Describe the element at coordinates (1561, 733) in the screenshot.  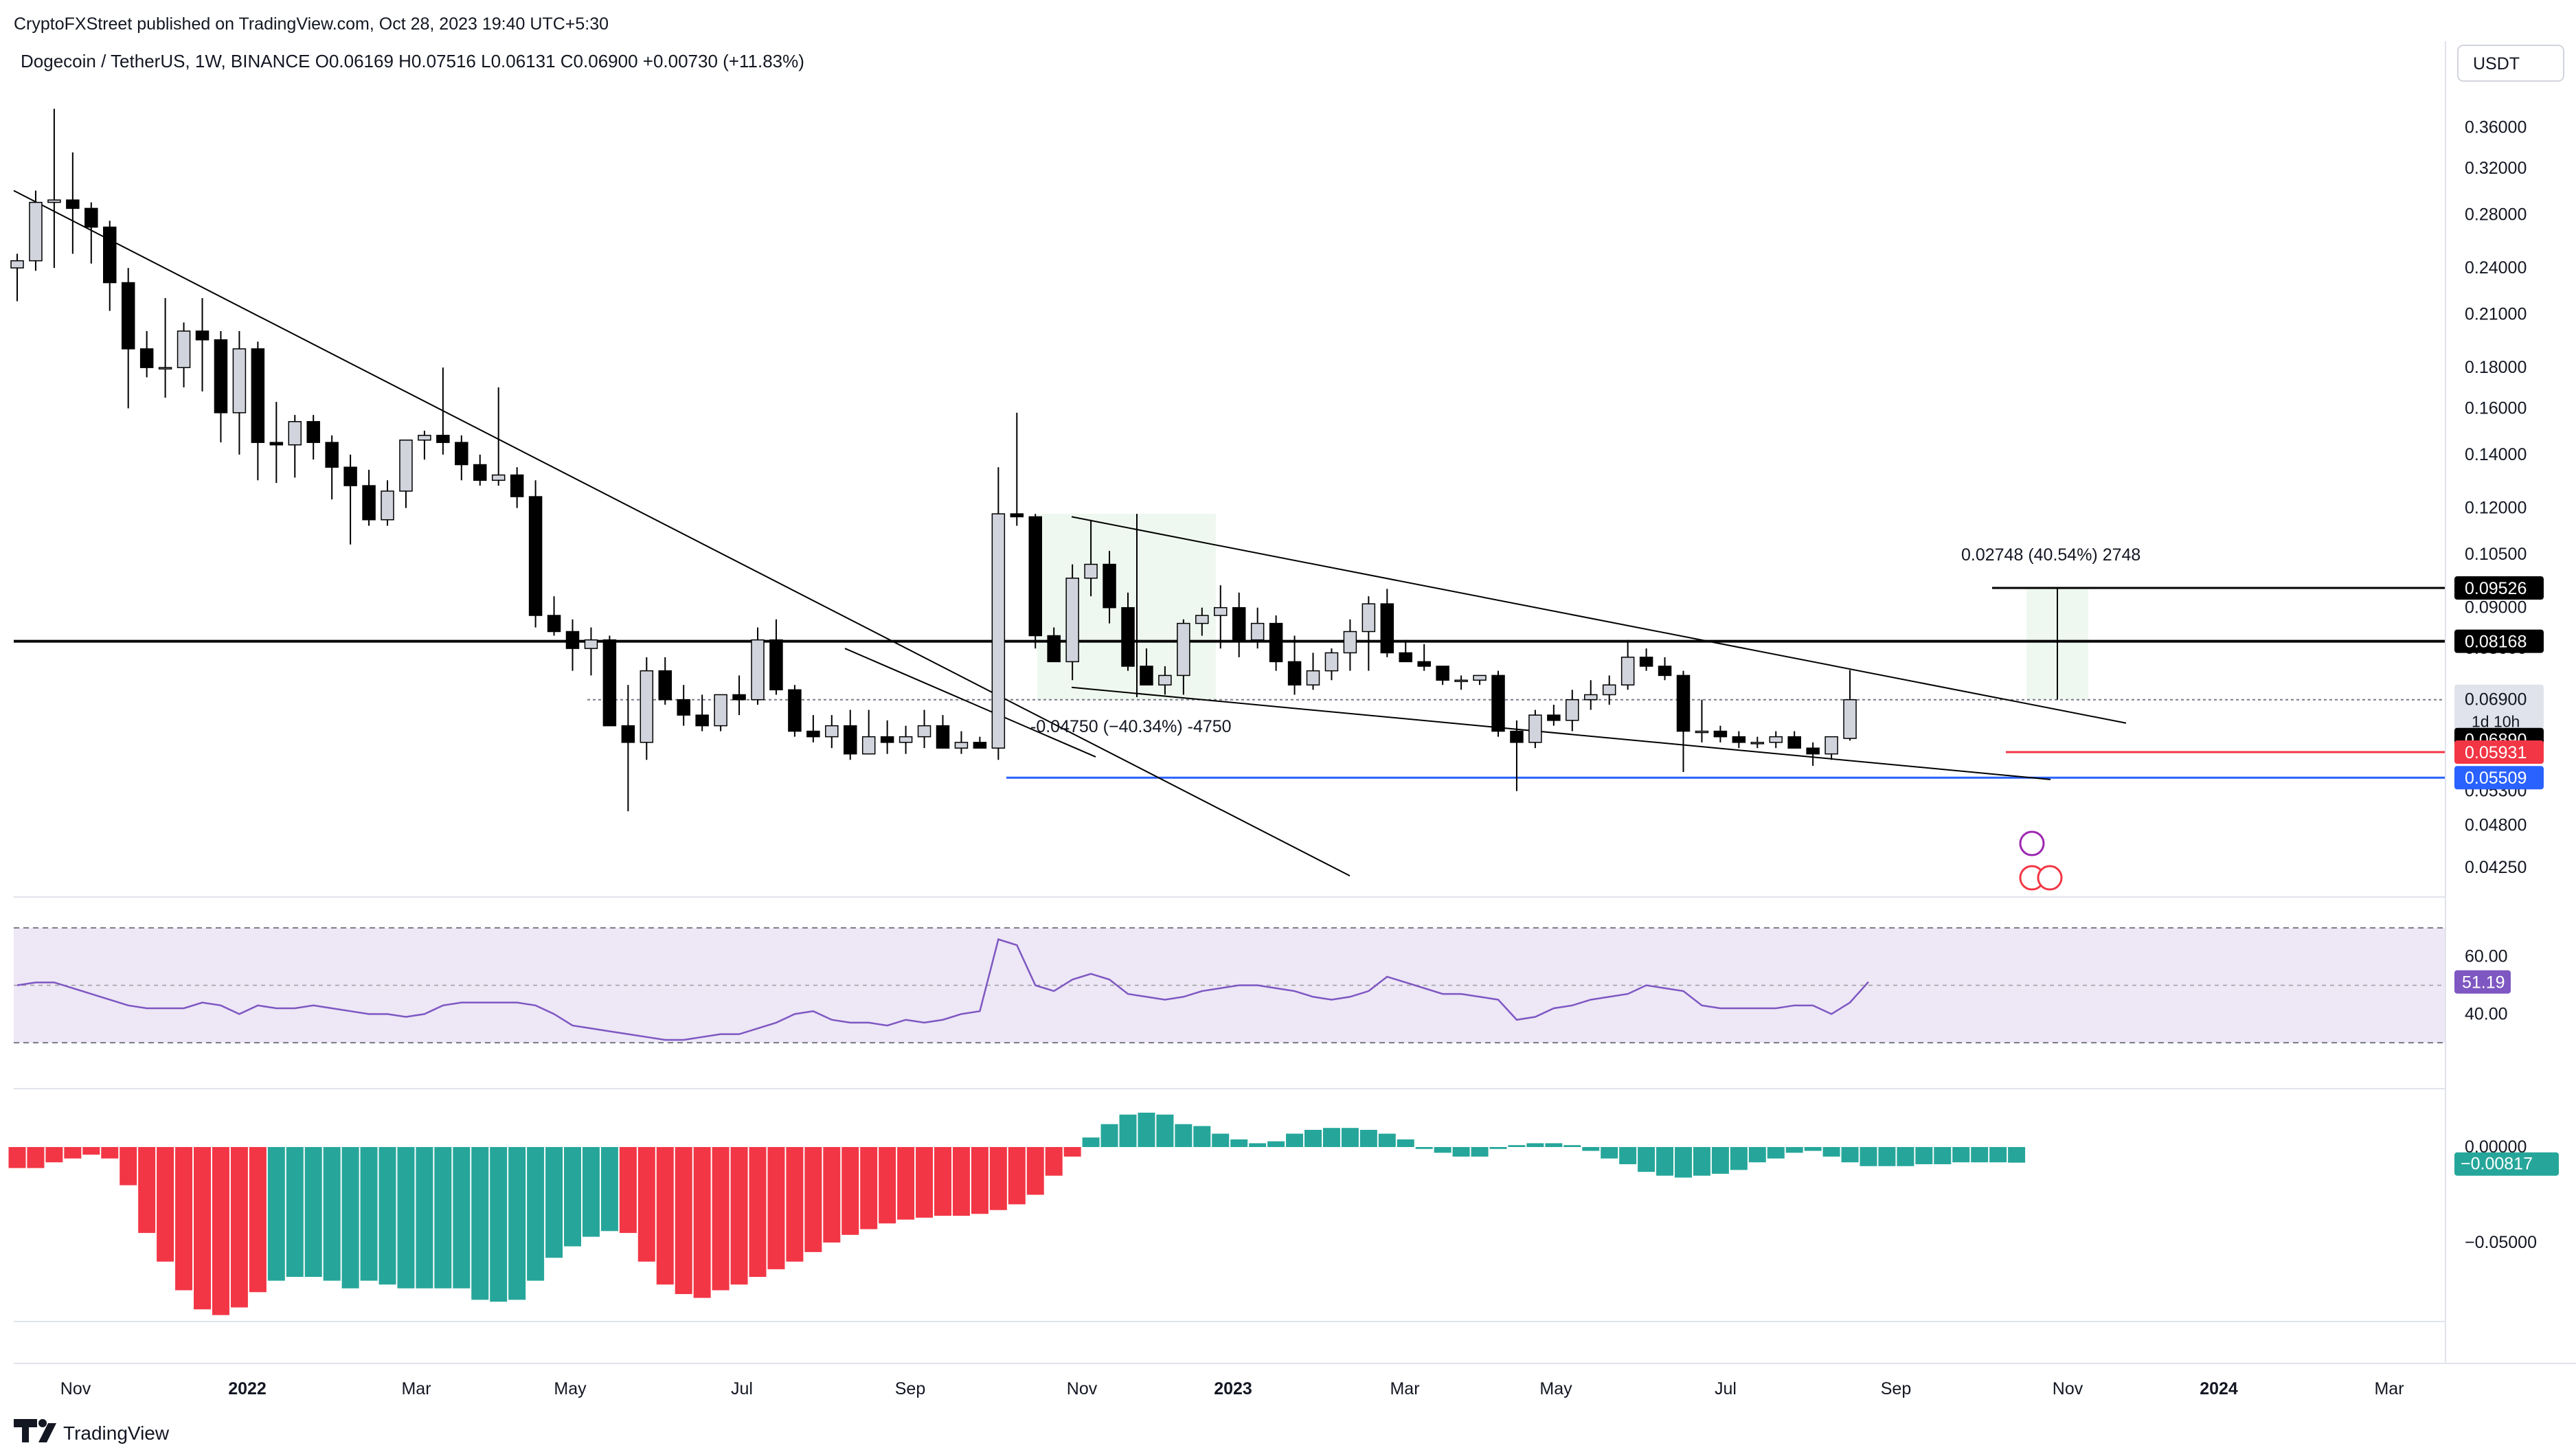
I see `wedge-lower-trendline` at that location.